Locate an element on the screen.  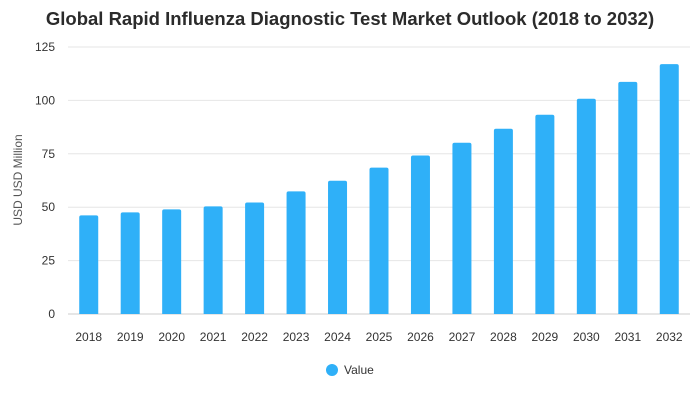
y-tick-label: 0 is located at coordinates (51, 314).